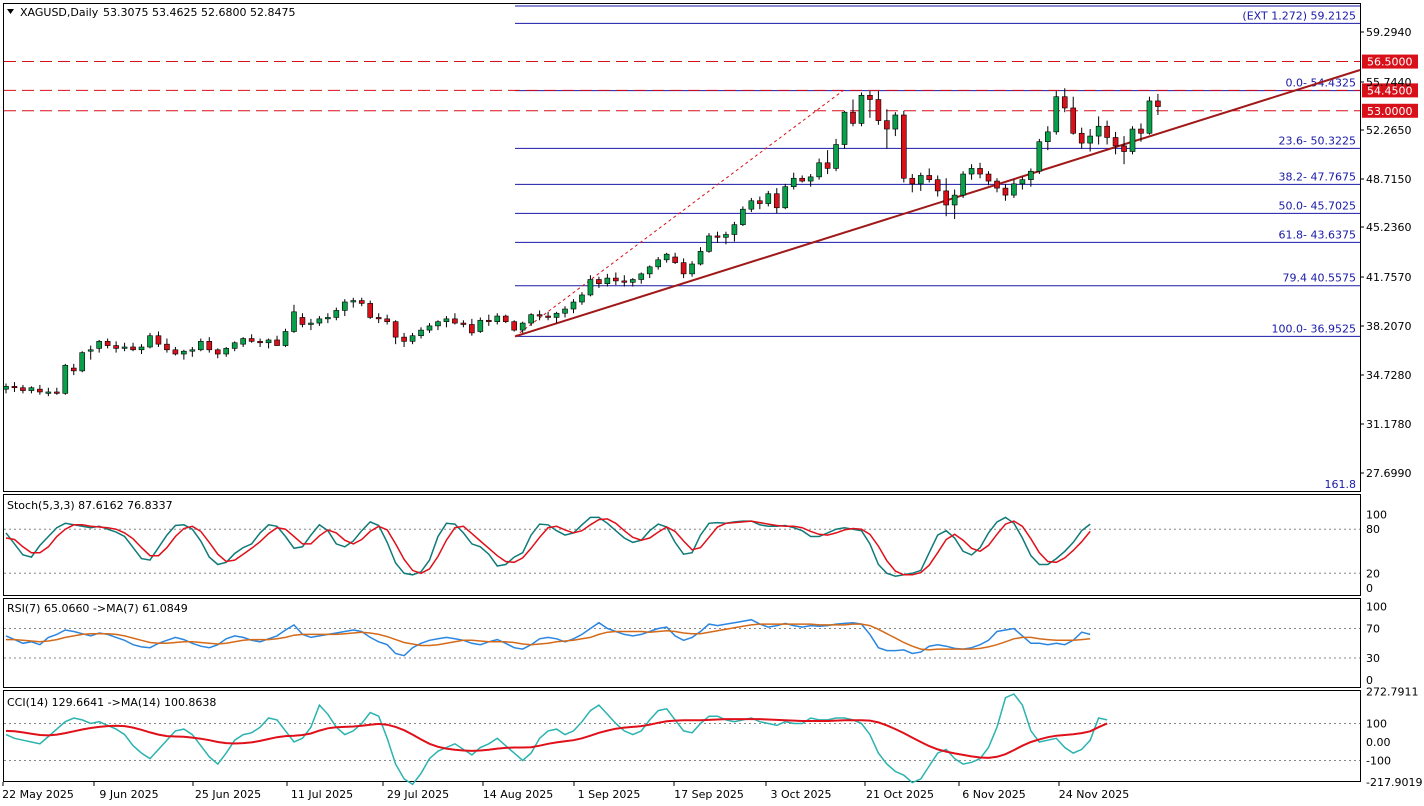 The height and width of the screenshot is (806, 1424). Describe the element at coordinates (10, 11) in the screenshot. I see `menu-triangle-icon` at that location.